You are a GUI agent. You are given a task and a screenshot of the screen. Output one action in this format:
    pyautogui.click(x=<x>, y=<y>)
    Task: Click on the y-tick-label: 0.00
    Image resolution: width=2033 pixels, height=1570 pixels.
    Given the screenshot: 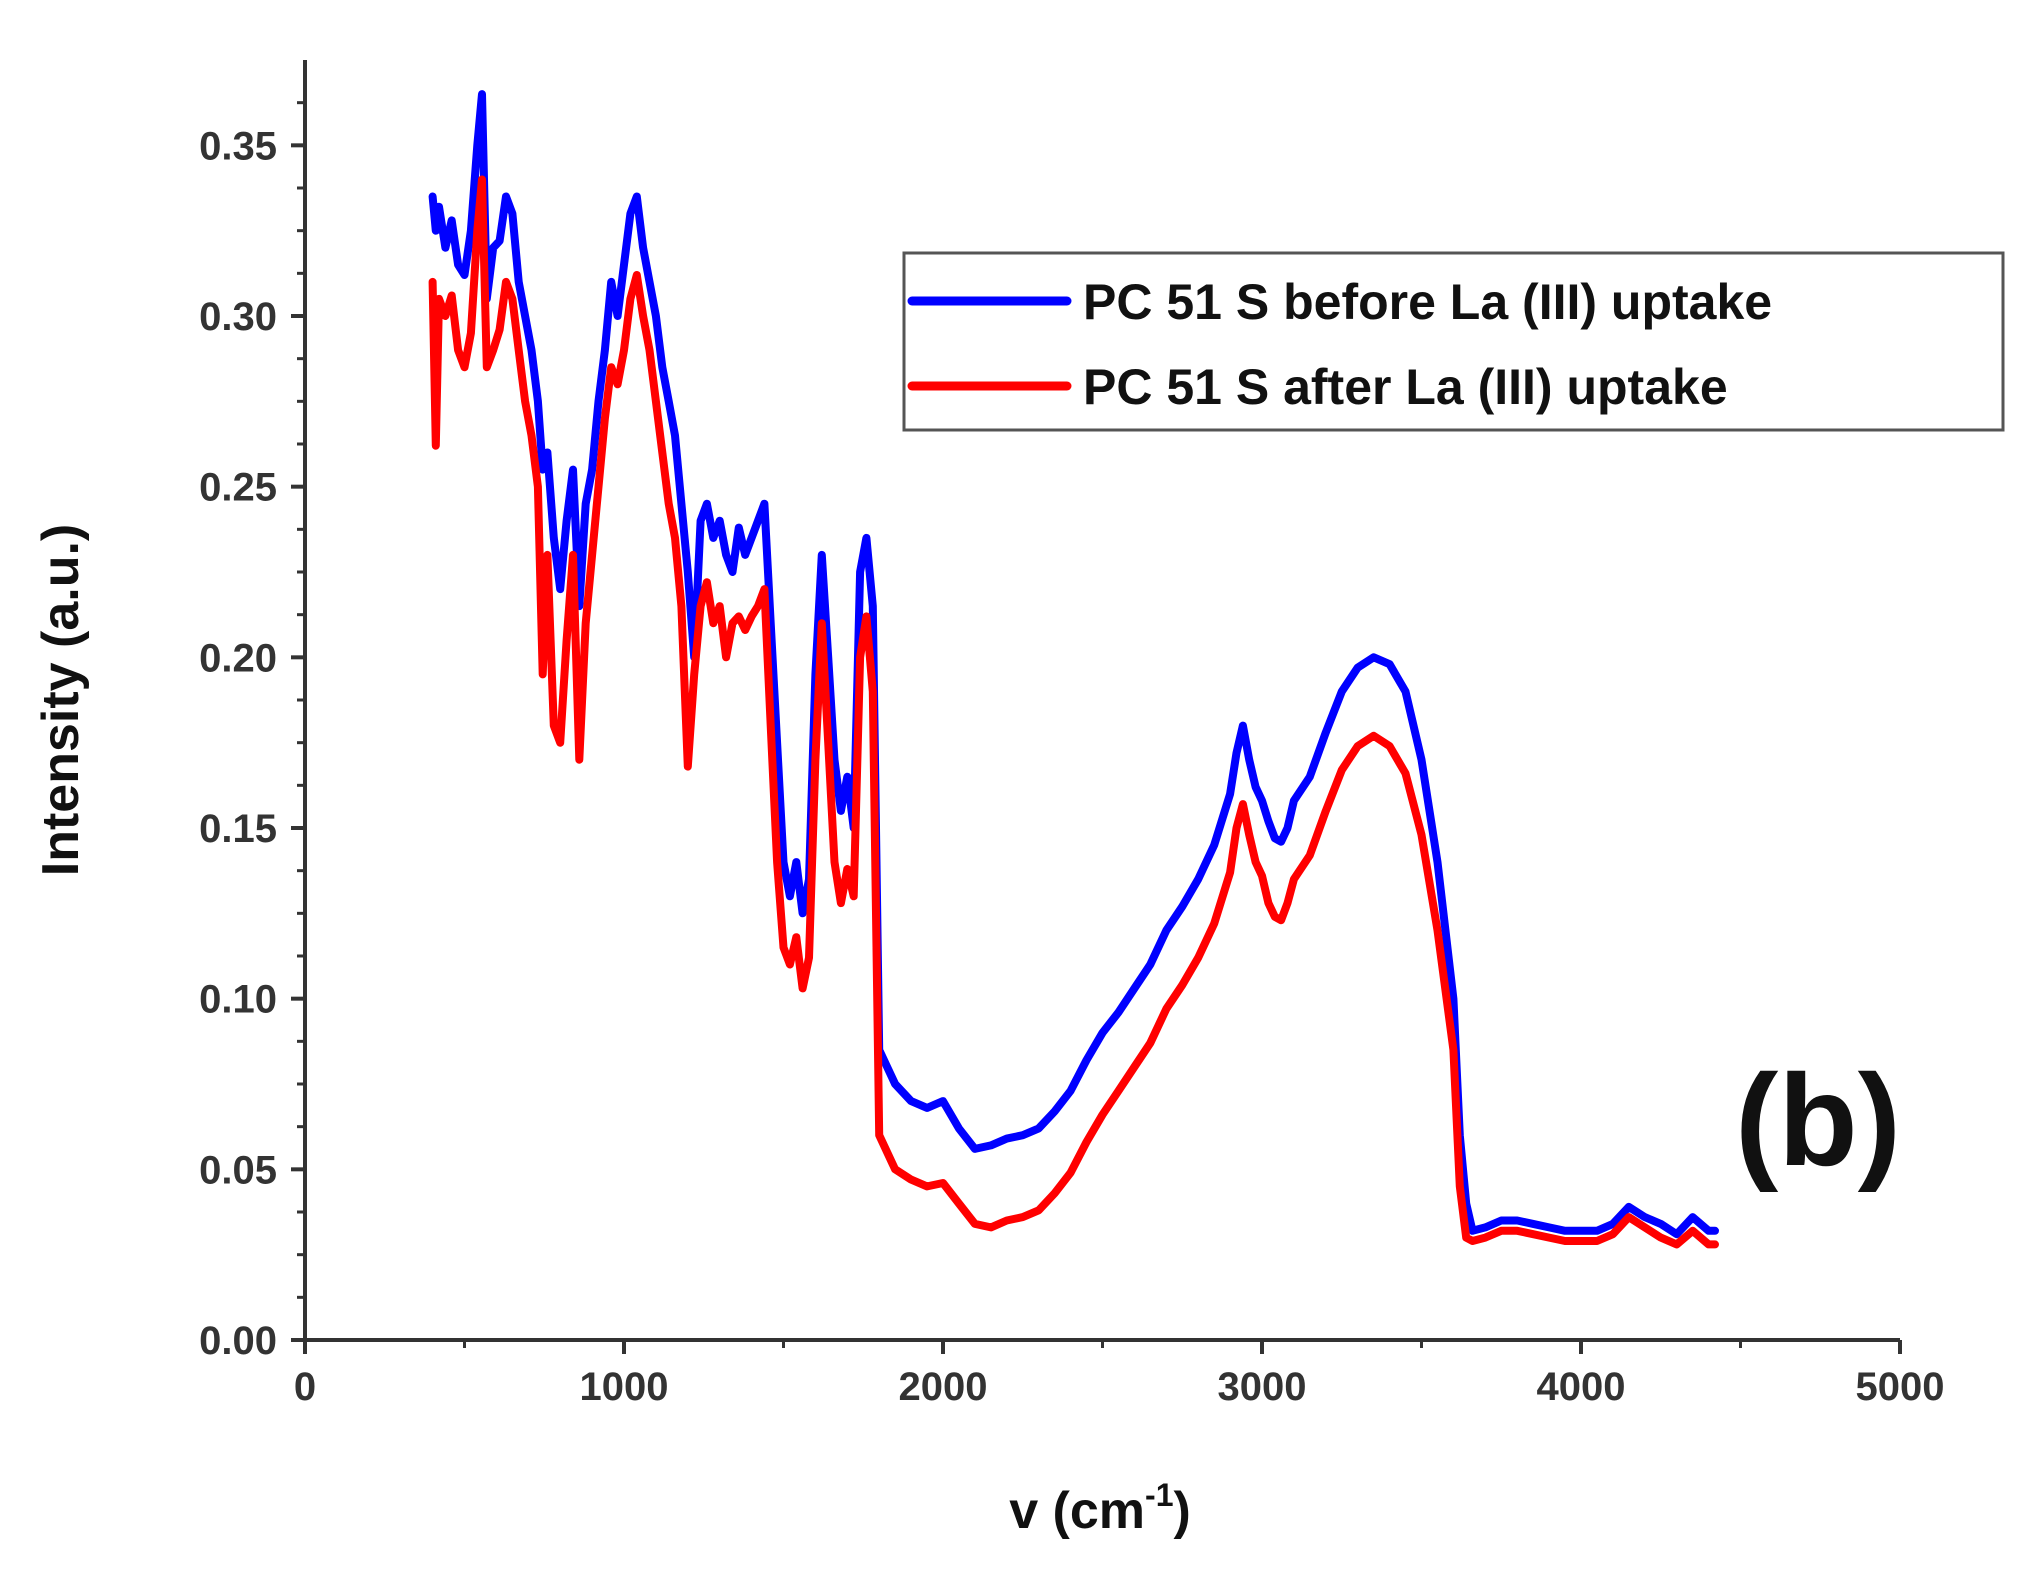 What is the action you would take?
    pyautogui.click(x=238, y=1341)
    